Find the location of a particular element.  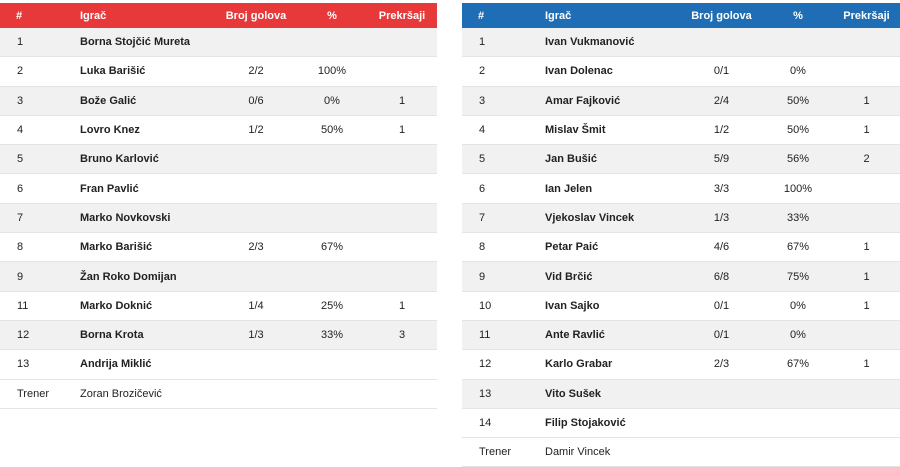

player-name: Ian Jelen is located at coordinates (612, 188).